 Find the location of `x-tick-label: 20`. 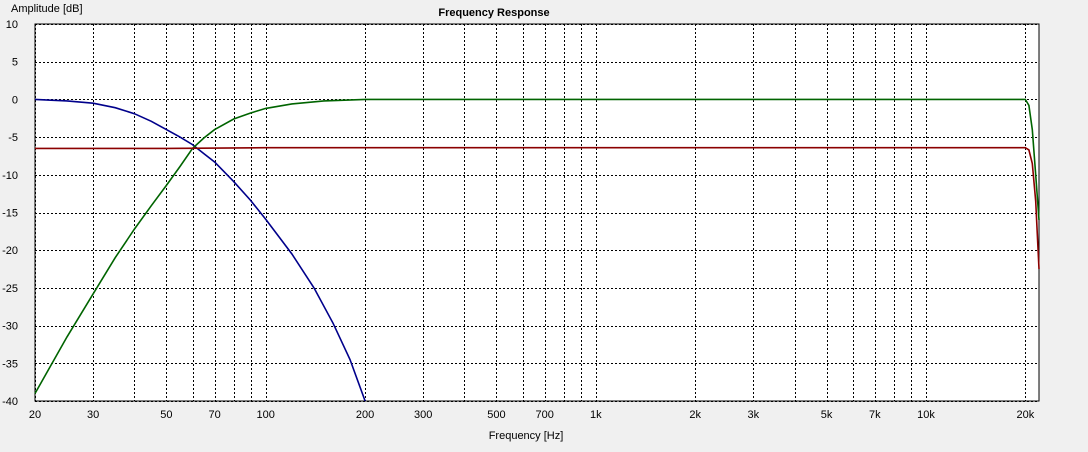

x-tick-label: 20 is located at coordinates (35, 415).